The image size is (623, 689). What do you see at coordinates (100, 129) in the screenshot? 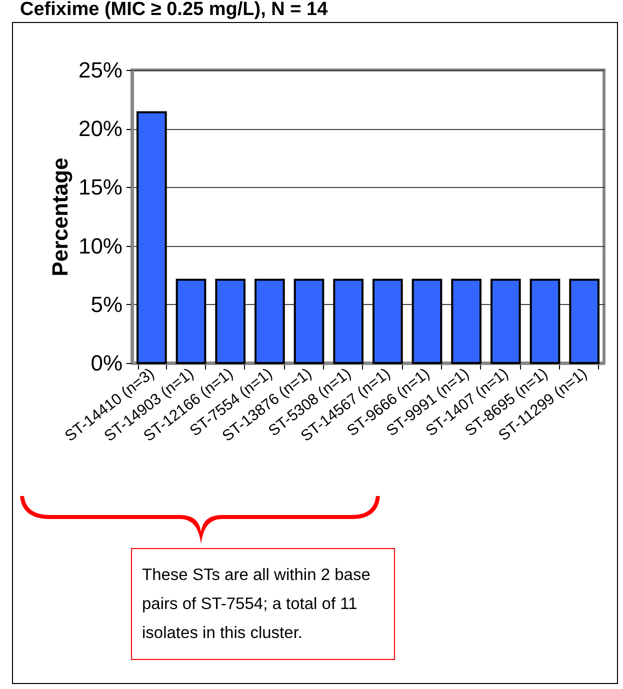
I see `y-tick-label: 20%` at bounding box center [100, 129].